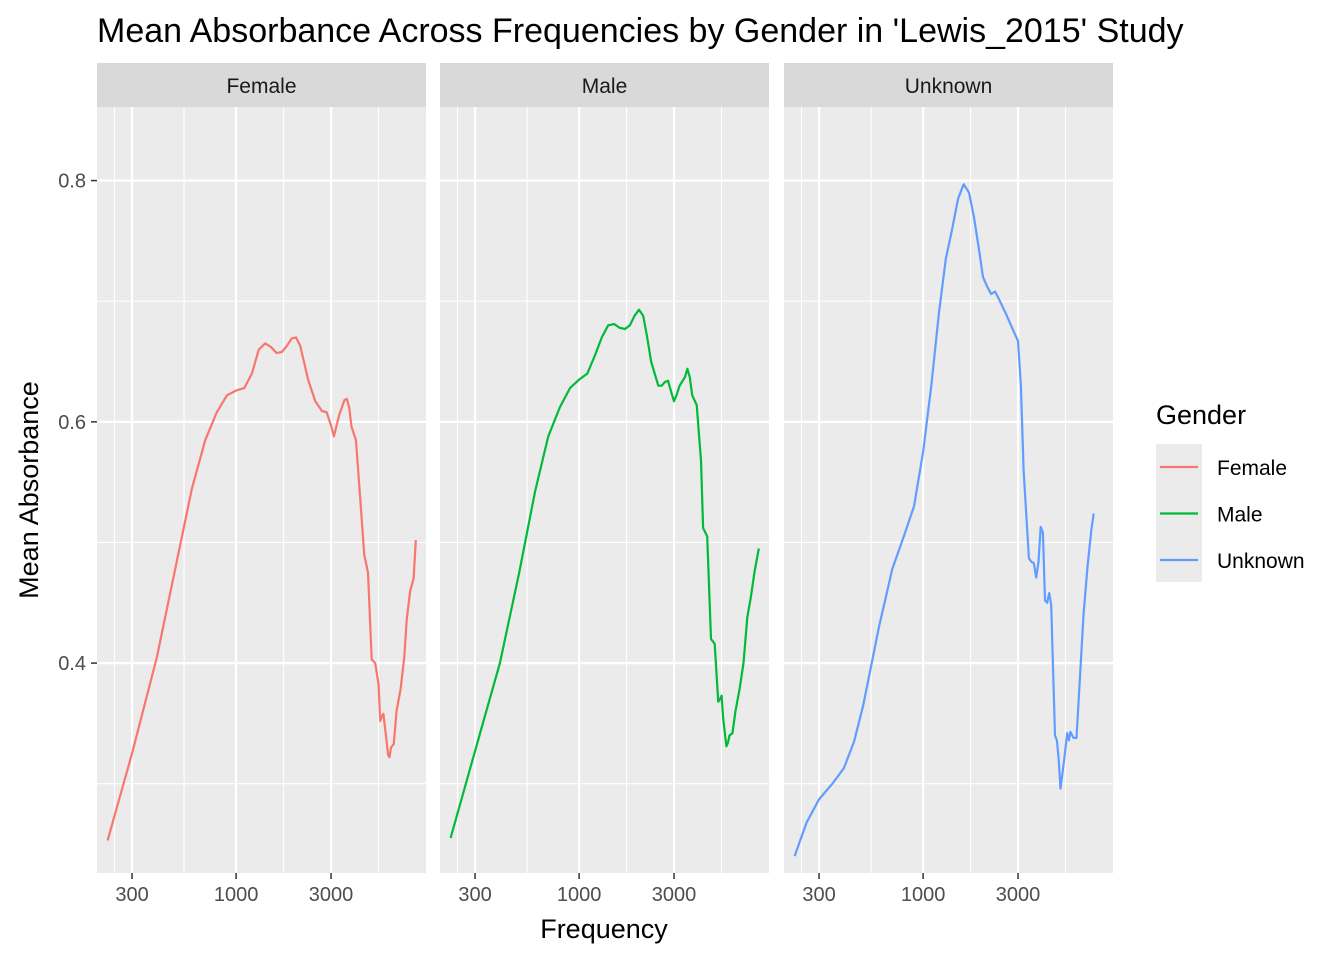  I want to click on y-axis: 0.4 0.6 0.8, so click(77, 423).